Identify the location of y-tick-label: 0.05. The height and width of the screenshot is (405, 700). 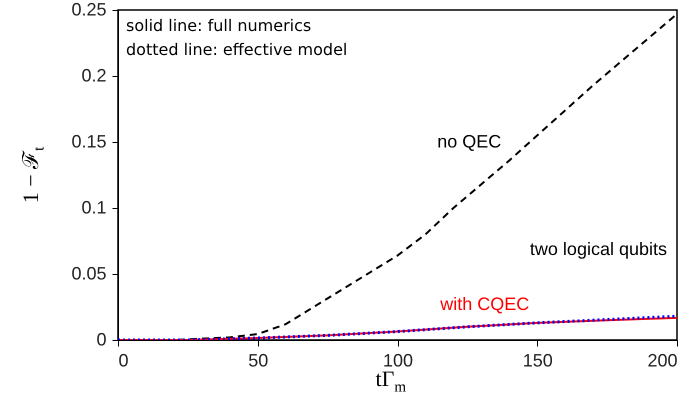
(88, 274).